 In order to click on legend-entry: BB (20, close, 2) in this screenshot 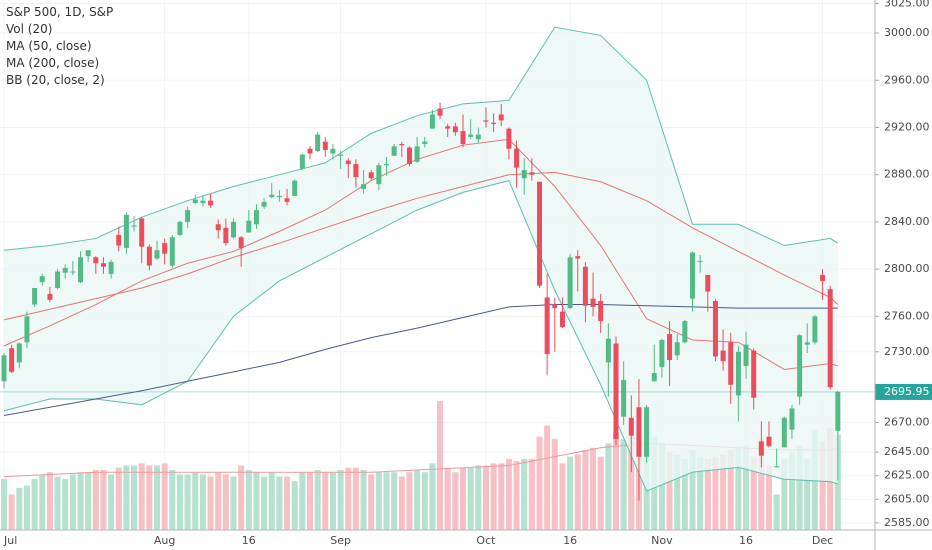, I will do `click(55, 80)`.